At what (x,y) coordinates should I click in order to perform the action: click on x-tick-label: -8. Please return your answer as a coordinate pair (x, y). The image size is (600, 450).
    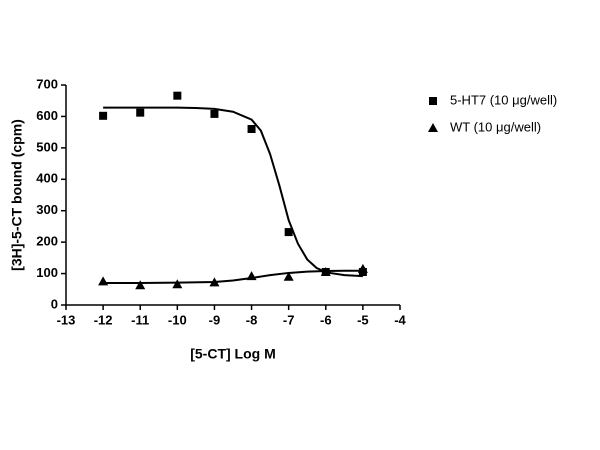
    Looking at the image, I should click on (252, 319).